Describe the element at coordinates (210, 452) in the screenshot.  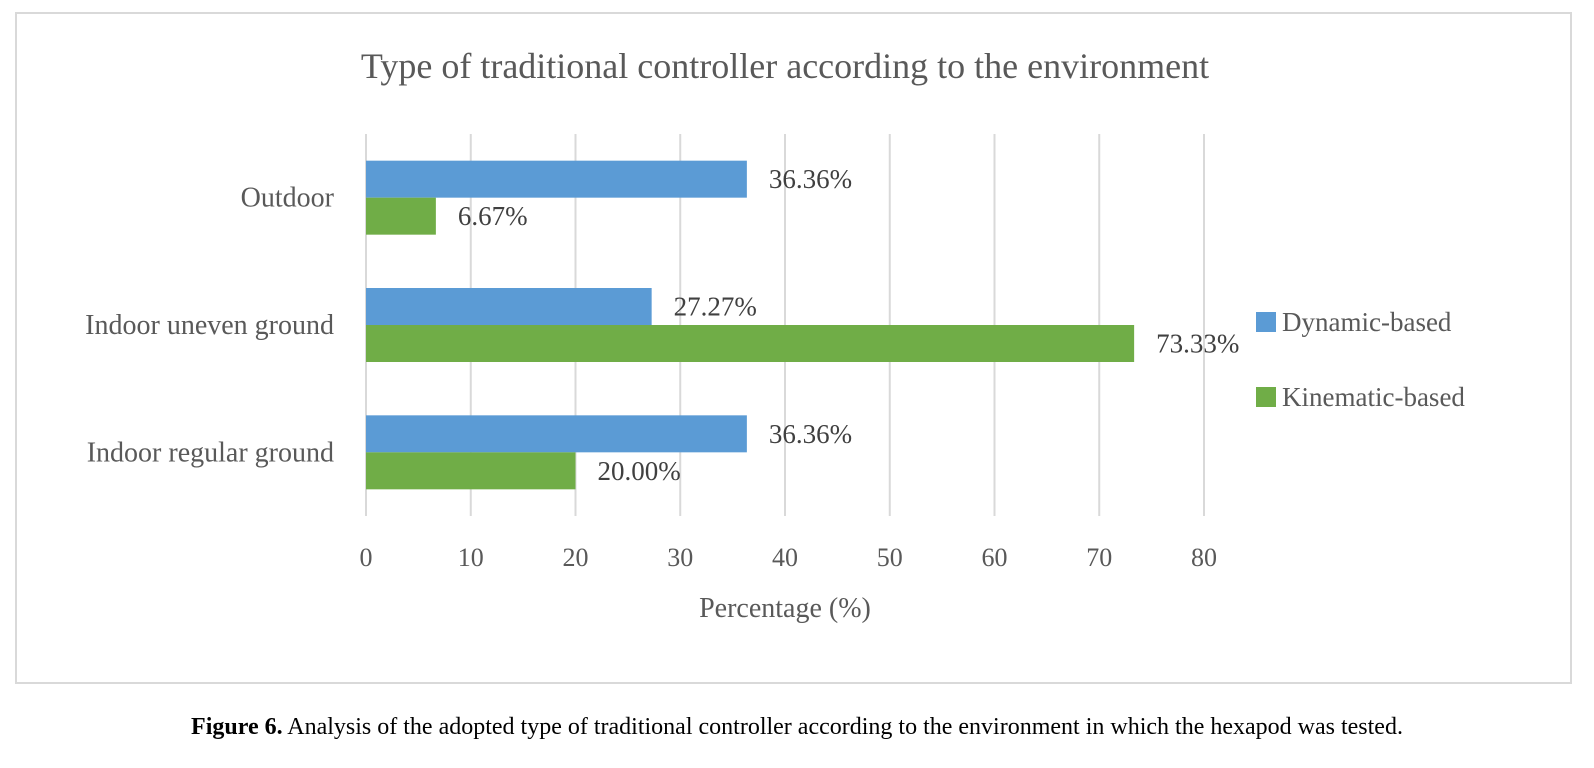
I see `category-label: Indoor regular ground` at that location.